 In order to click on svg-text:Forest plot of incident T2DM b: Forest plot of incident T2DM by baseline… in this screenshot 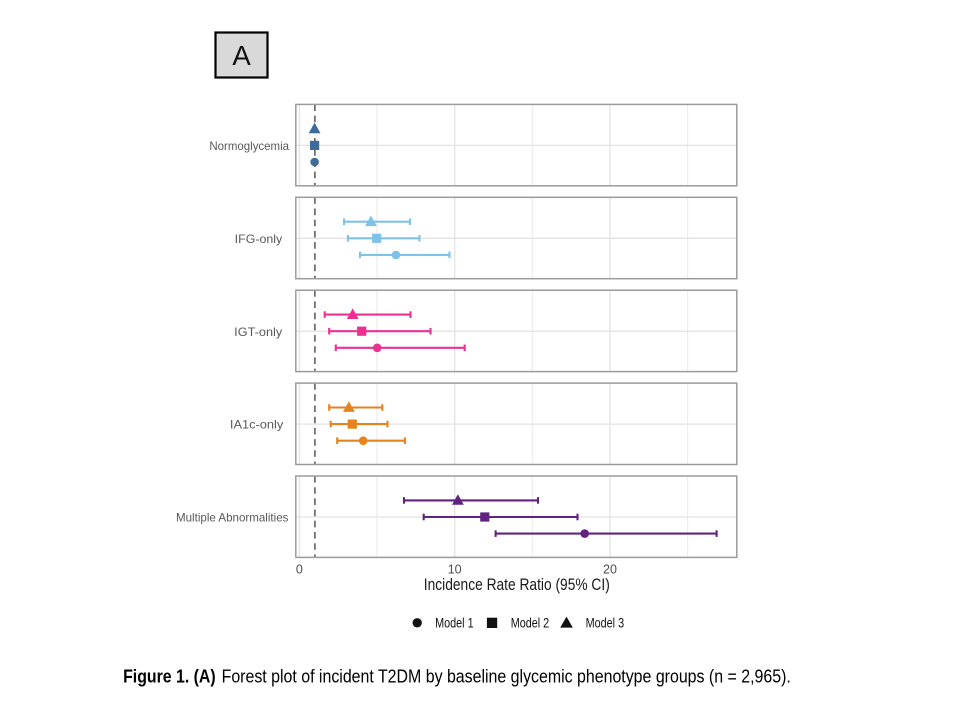, I will do `click(506, 675)`.